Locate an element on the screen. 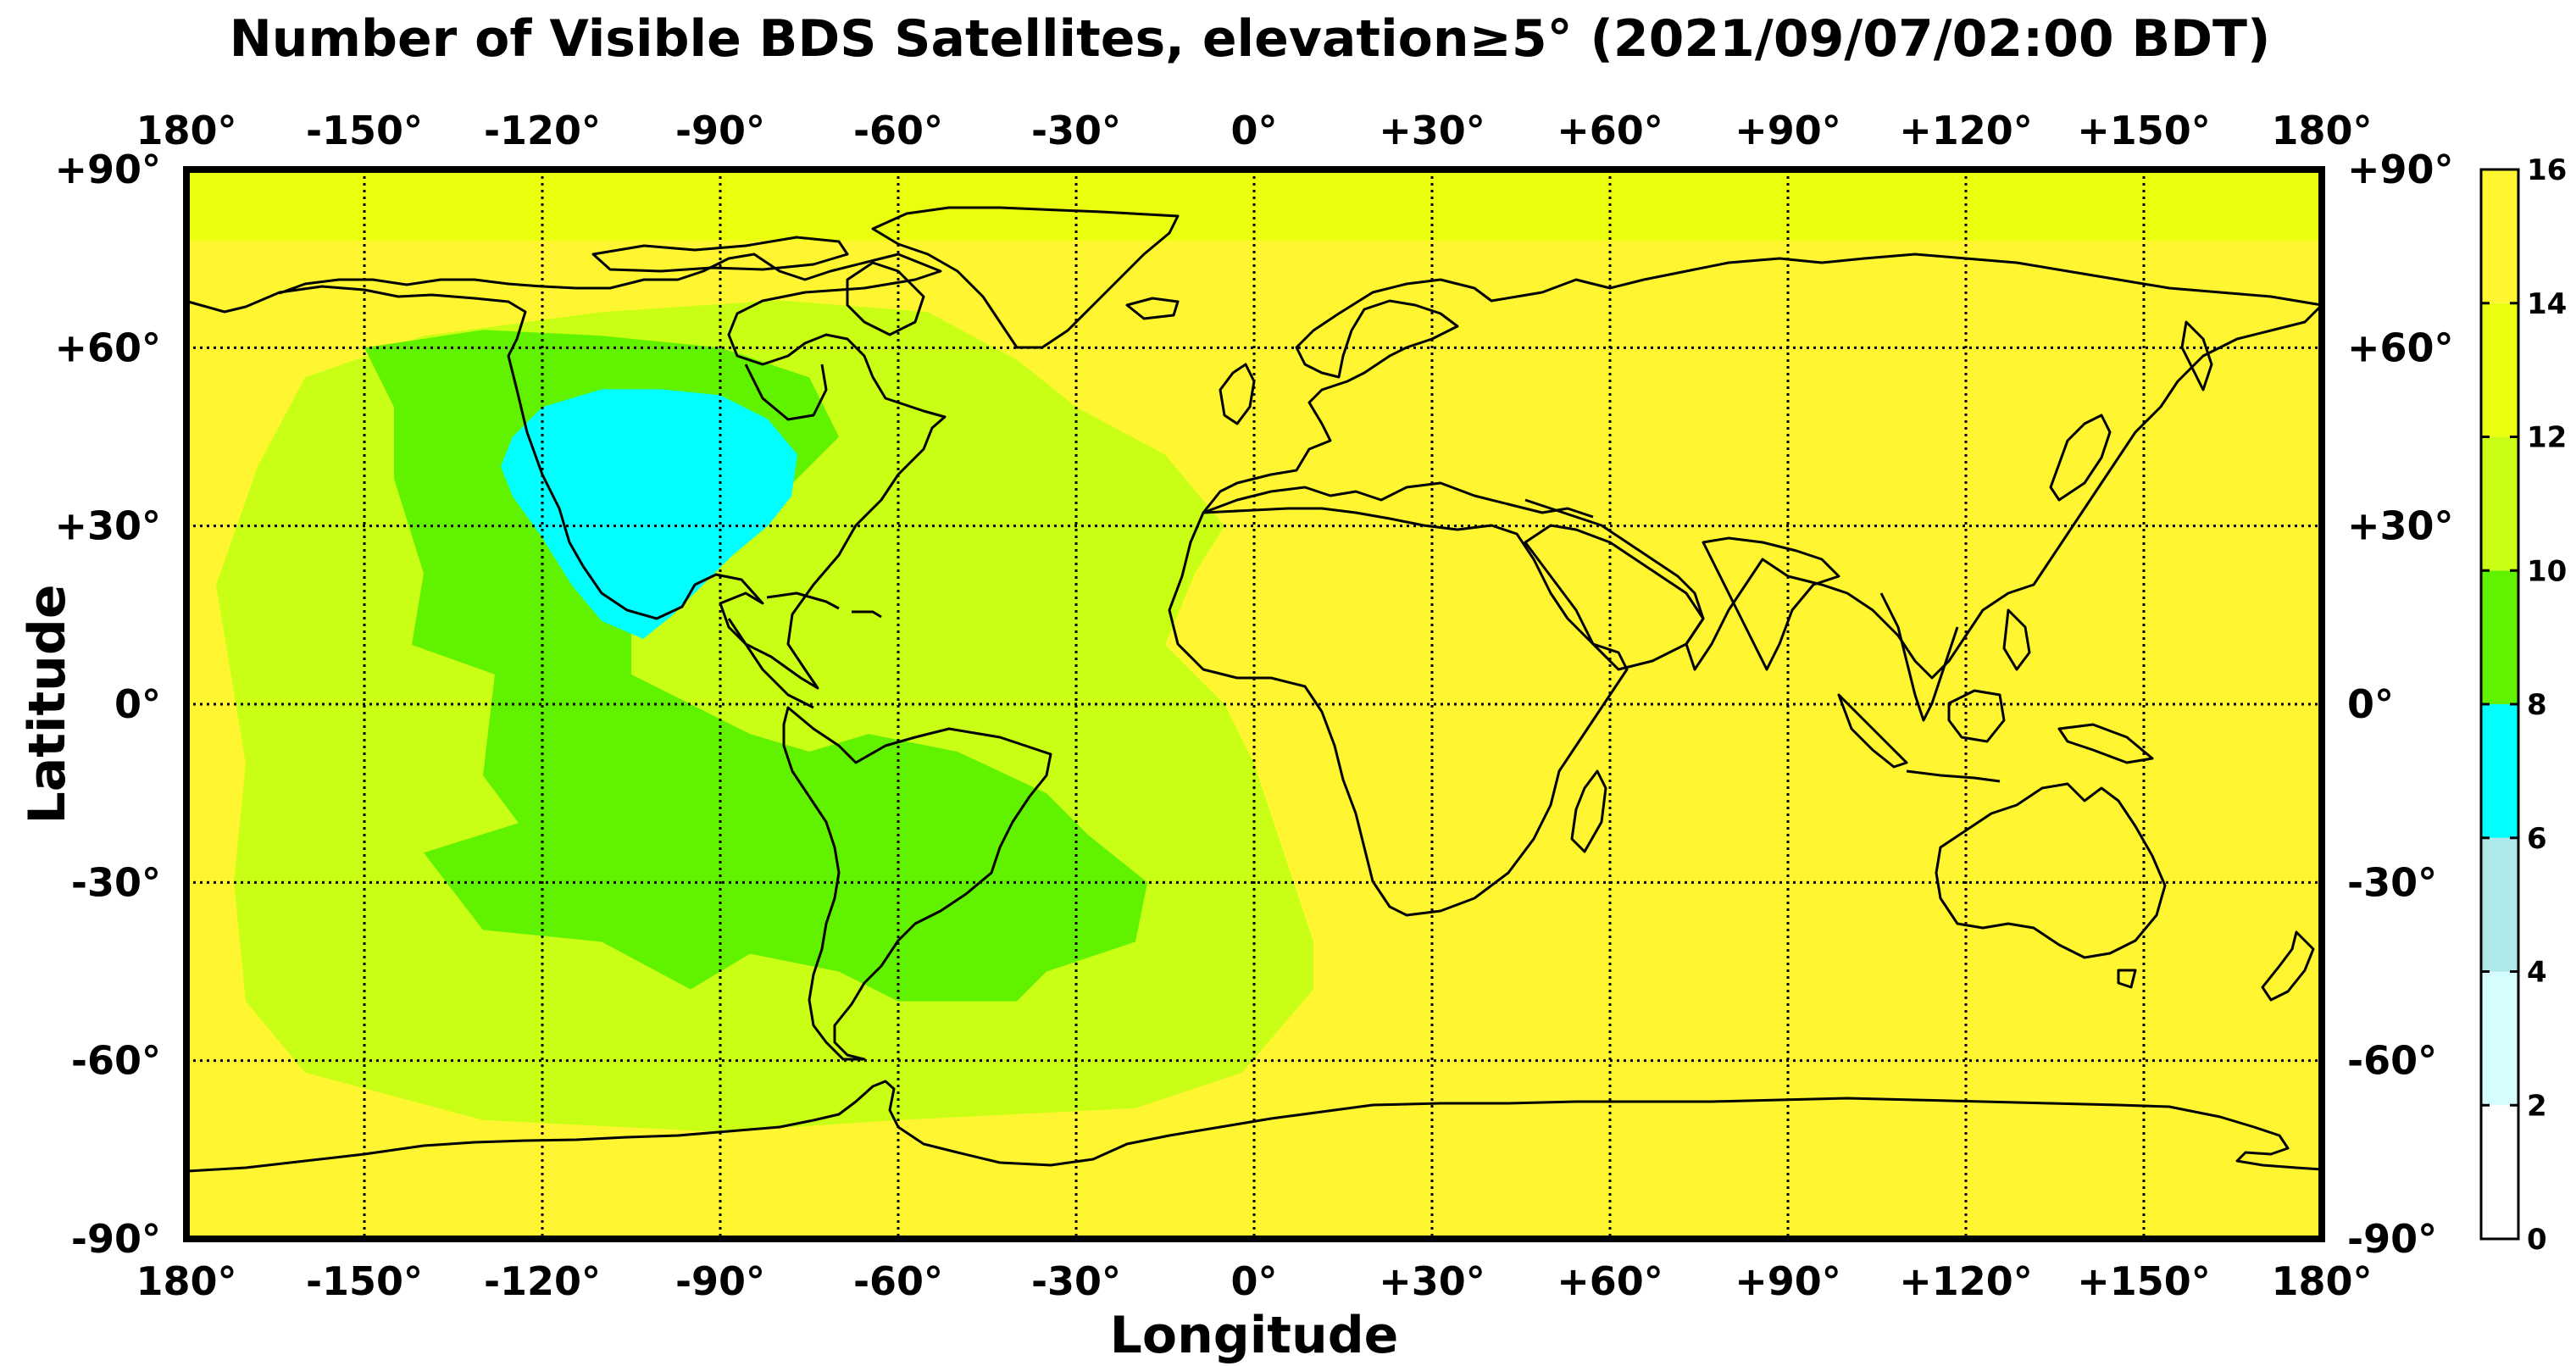 The image size is (2576, 1366). coastline-hudson-bay is located at coordinates (786, 392).